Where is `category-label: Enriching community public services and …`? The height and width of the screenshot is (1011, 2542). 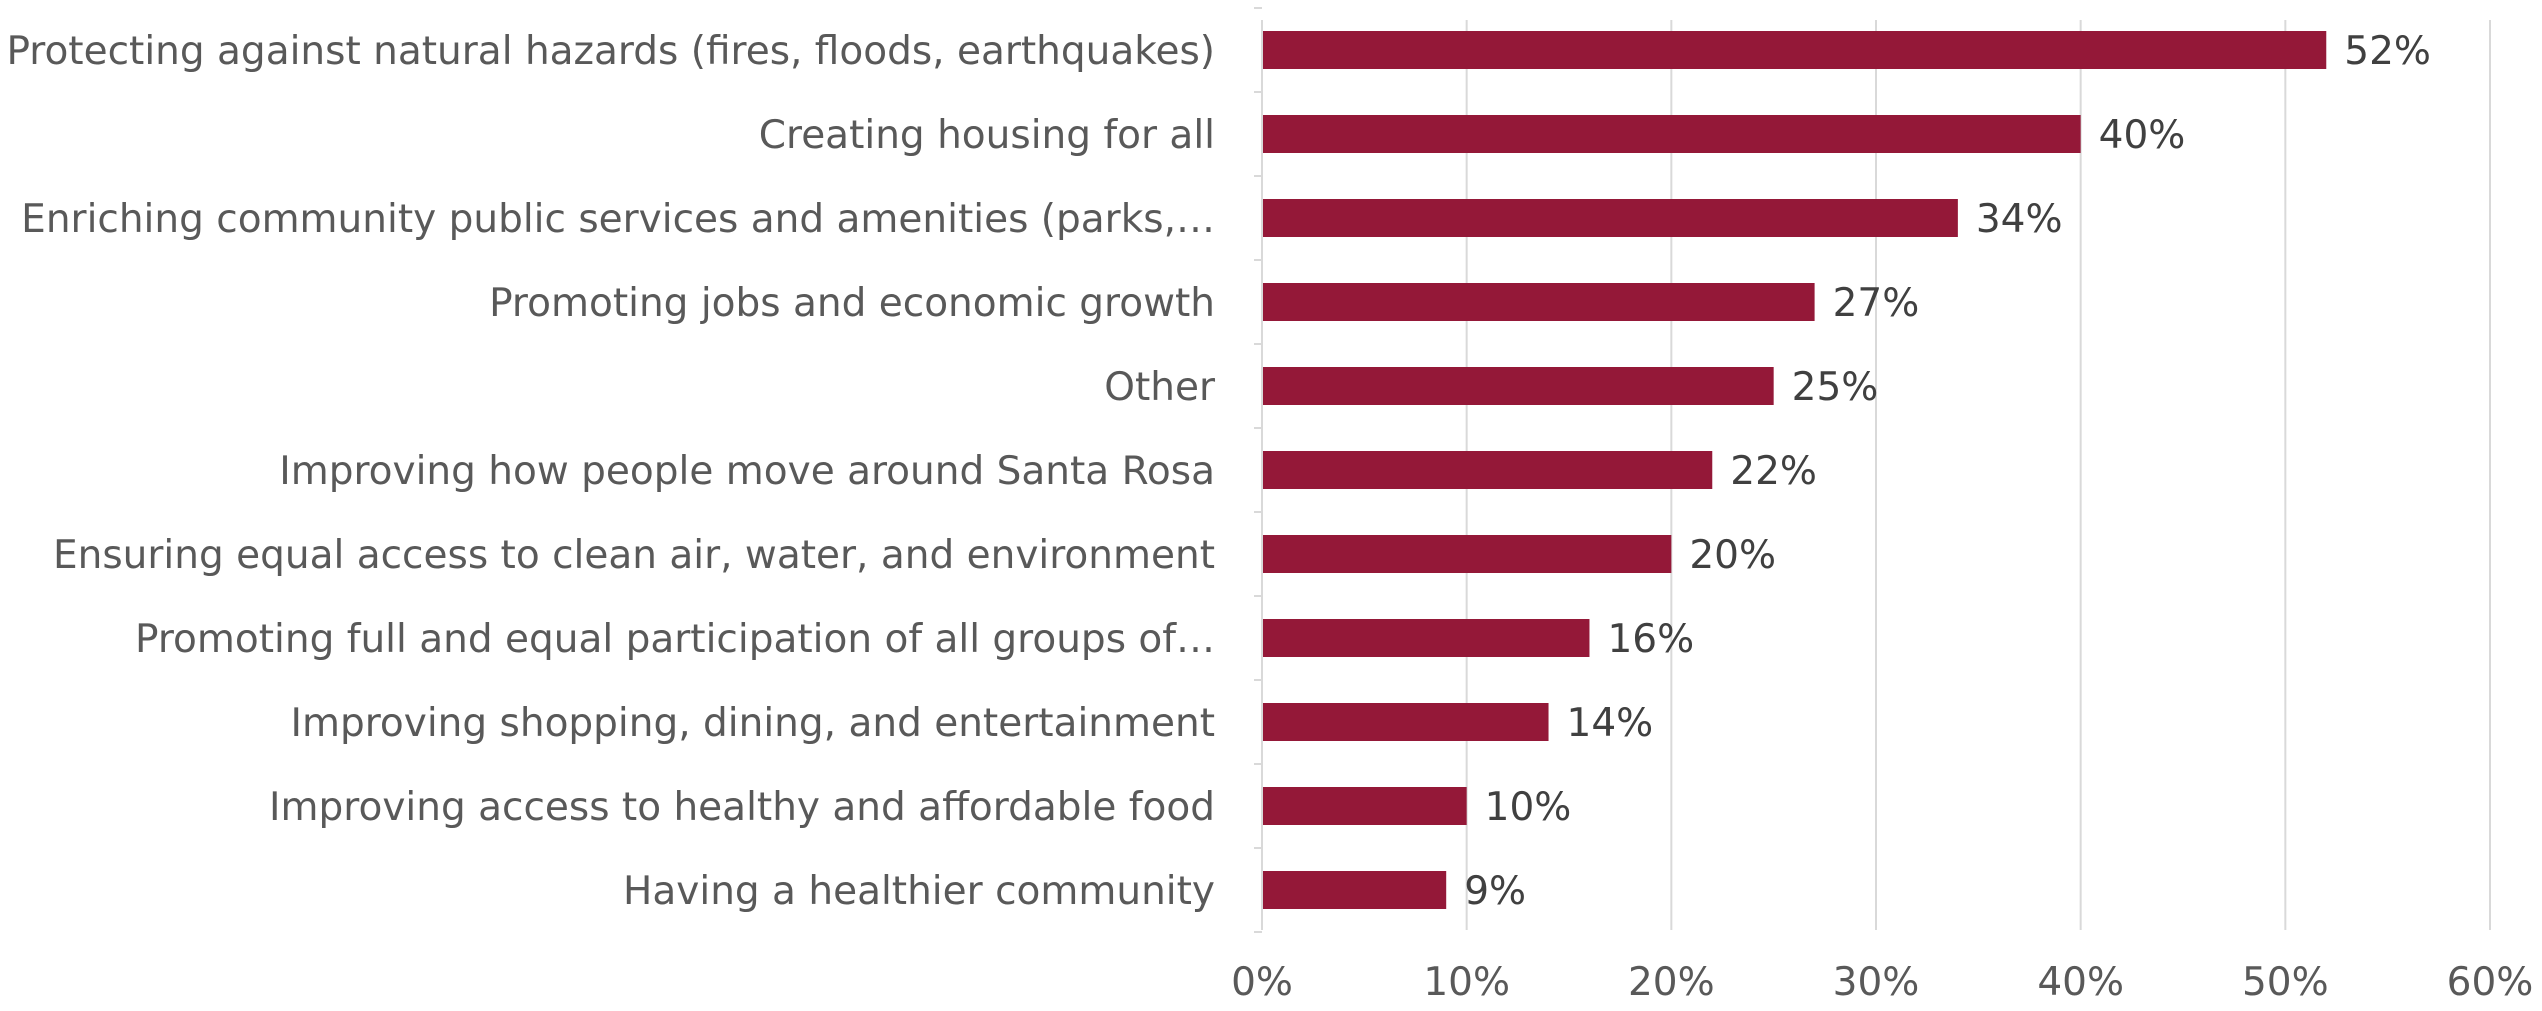
category-label: Enriching community public services and … is located at coordinates (618, 219).